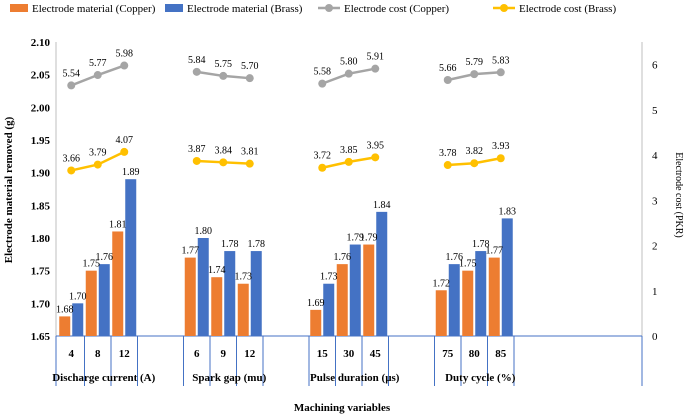 The width and height of the screenshot is (685, 415). I want to click on y-tick-left: 2.05, so click(41, 76).